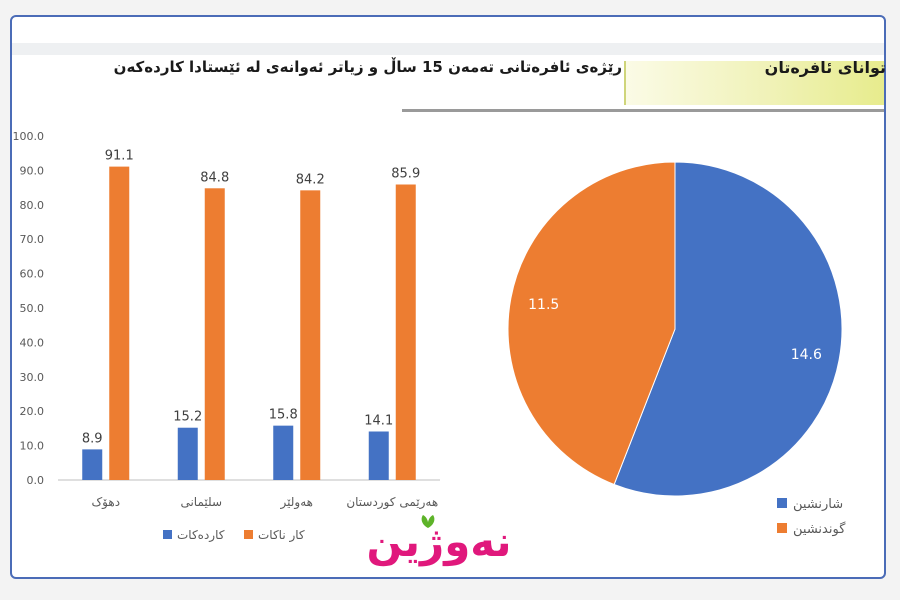 The height and width of the screenshot is (600, 900). What do you see at coordinates (201, 535) in the screenshot?
I see `legend-label: کاردەکات` at bounding box center [201, 535].